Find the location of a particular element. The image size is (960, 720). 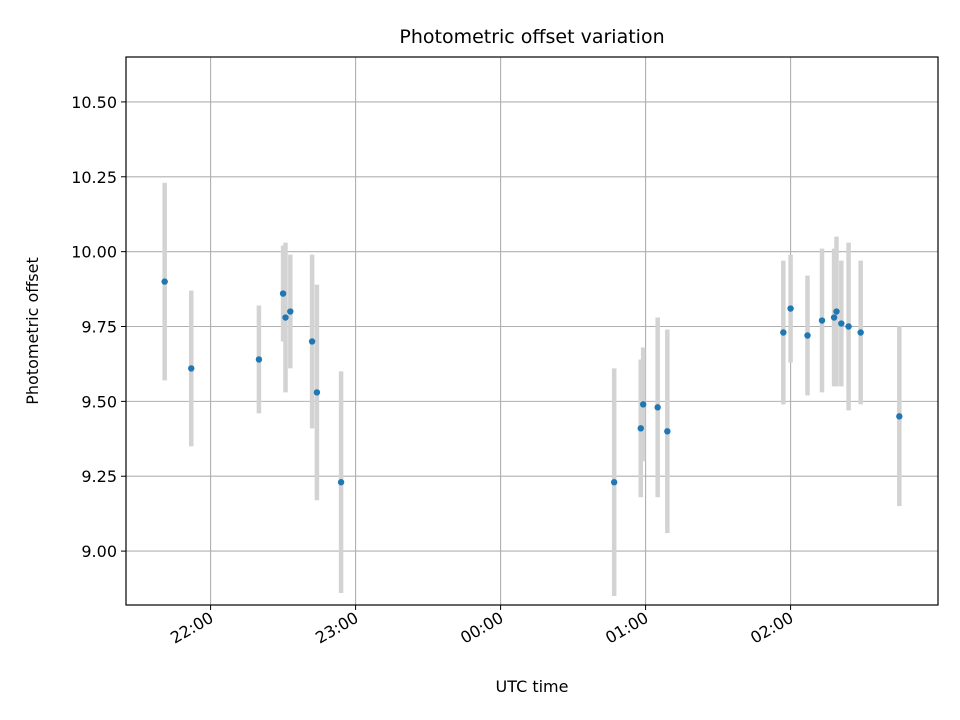

x-tick-label: 01:00 is located at coordinates (626, 628).